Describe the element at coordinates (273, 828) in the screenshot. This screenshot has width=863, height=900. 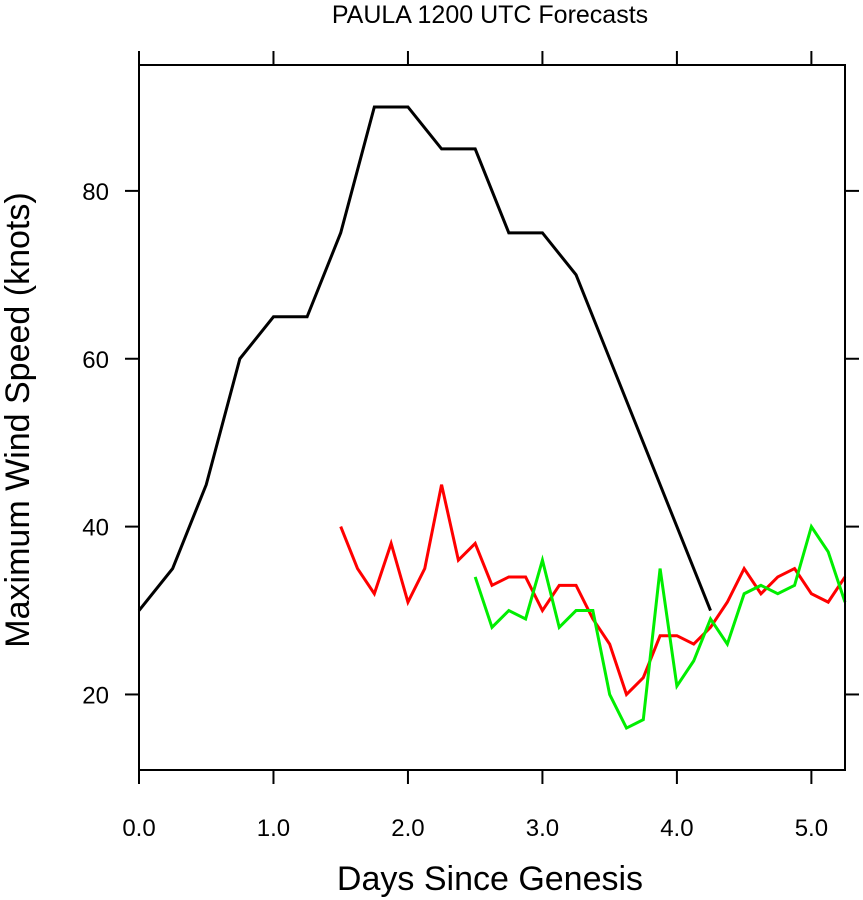
I see `x-tick-label: 1.0` at that location.